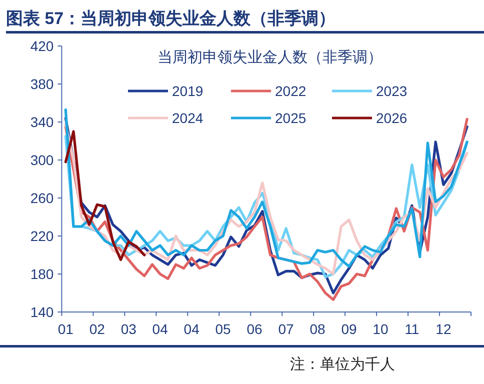 The height and width of the screenshot is (384, 484). What do you see at coordinates (42, 160) in the screenshot?
I see `y-tick-label: 300` at bounding box center [42, 160].